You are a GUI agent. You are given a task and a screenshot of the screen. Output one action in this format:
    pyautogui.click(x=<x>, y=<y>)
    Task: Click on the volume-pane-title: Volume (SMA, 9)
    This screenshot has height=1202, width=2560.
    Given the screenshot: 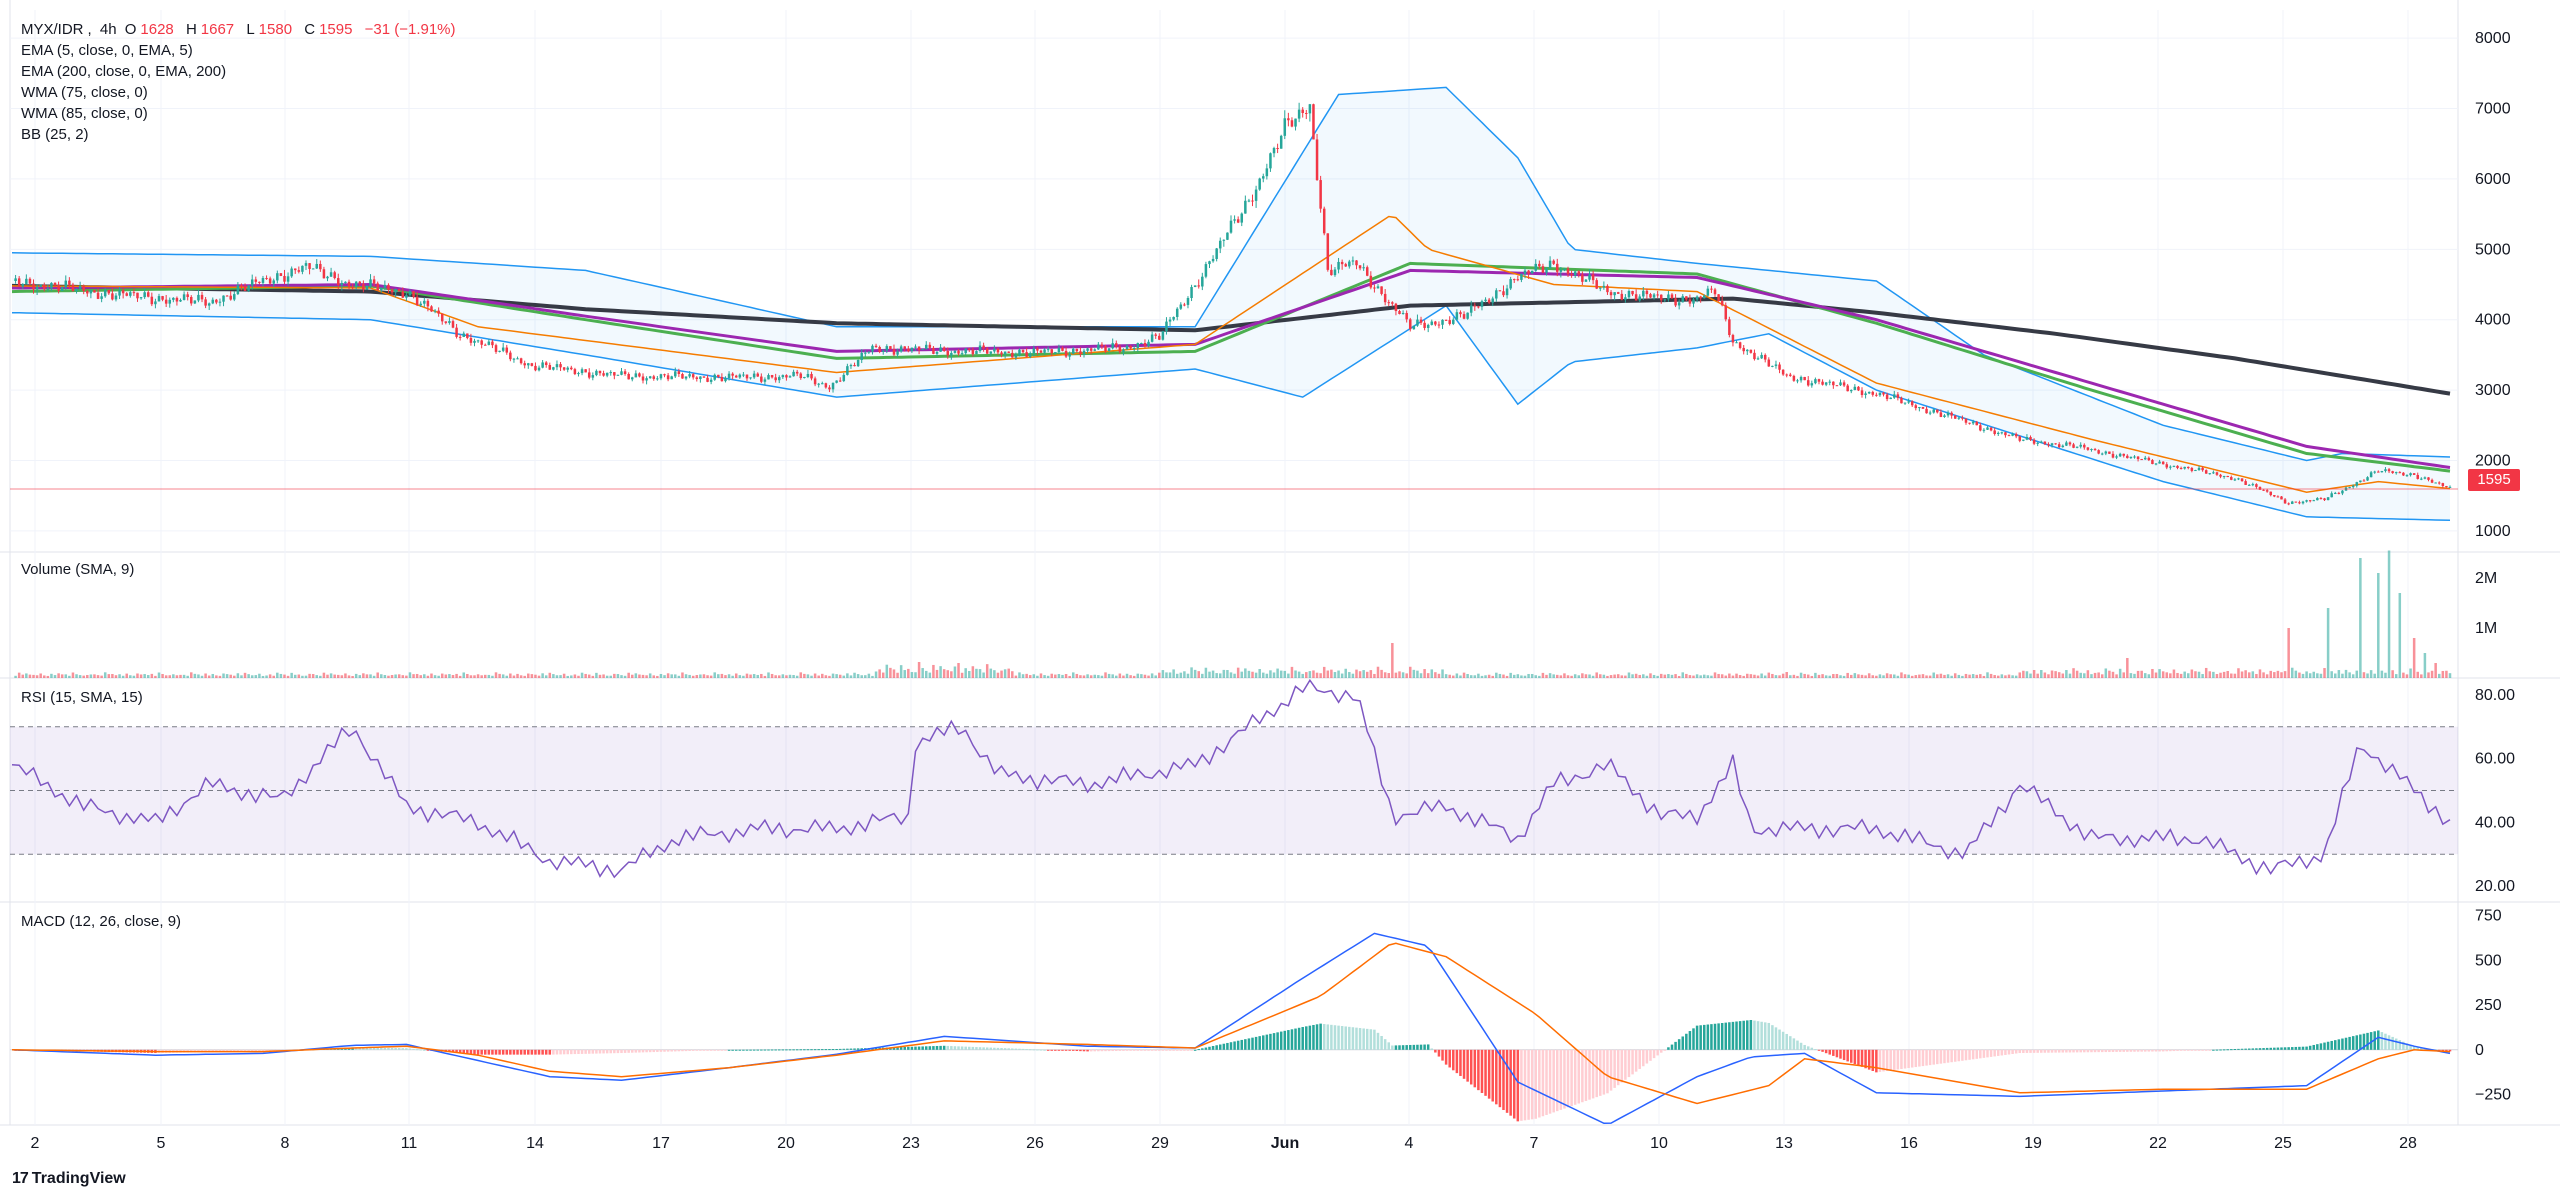 What is the action you would take?
    pyautogui.click(x=78, y=569)
    